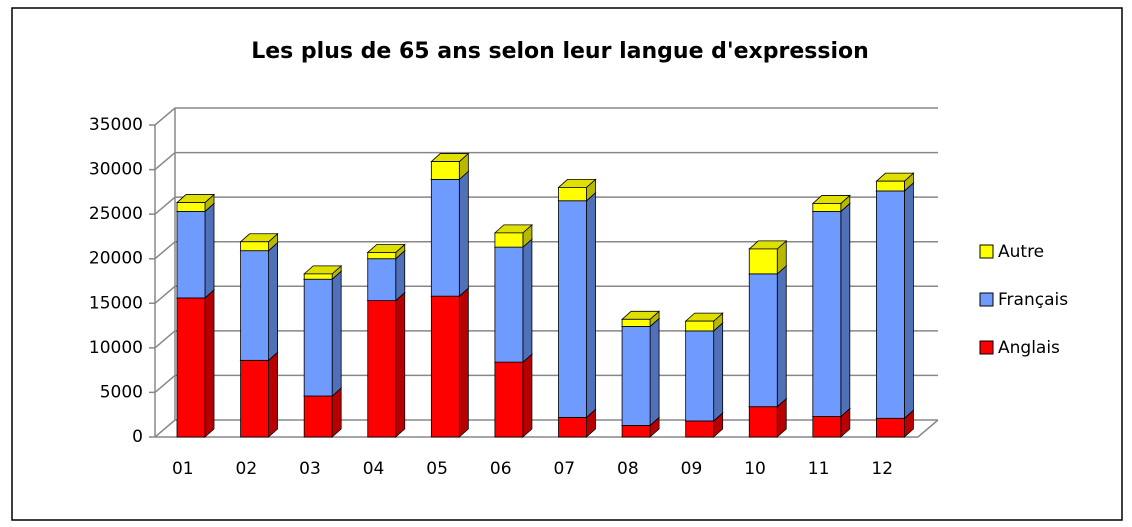 This screenshot has width=1132, height=527. What do you see at coordinates (628, 469) in the screenshot?
I see `x-tick-label: 08` at bounding box center [628, 469].